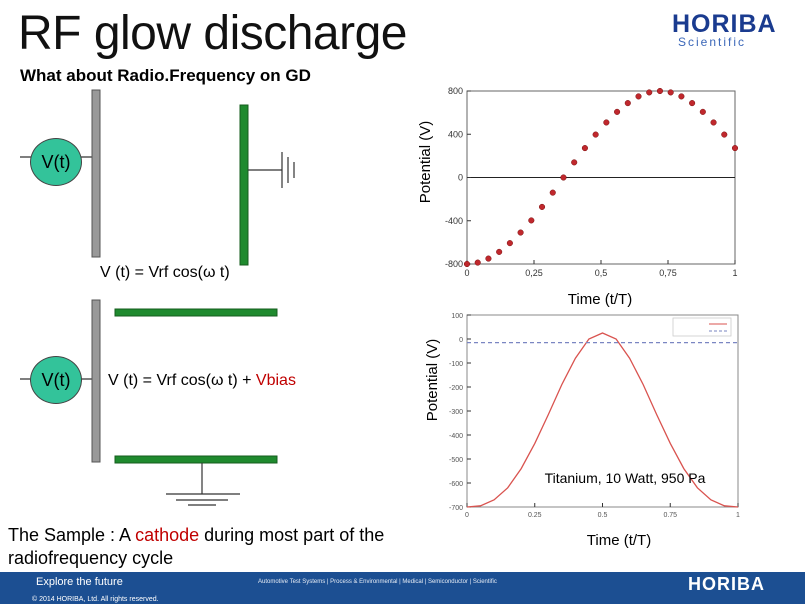 The height and width of the screenshot is (604, 805). I want to click on footer-logo: HORIBA, so click(726, 584).